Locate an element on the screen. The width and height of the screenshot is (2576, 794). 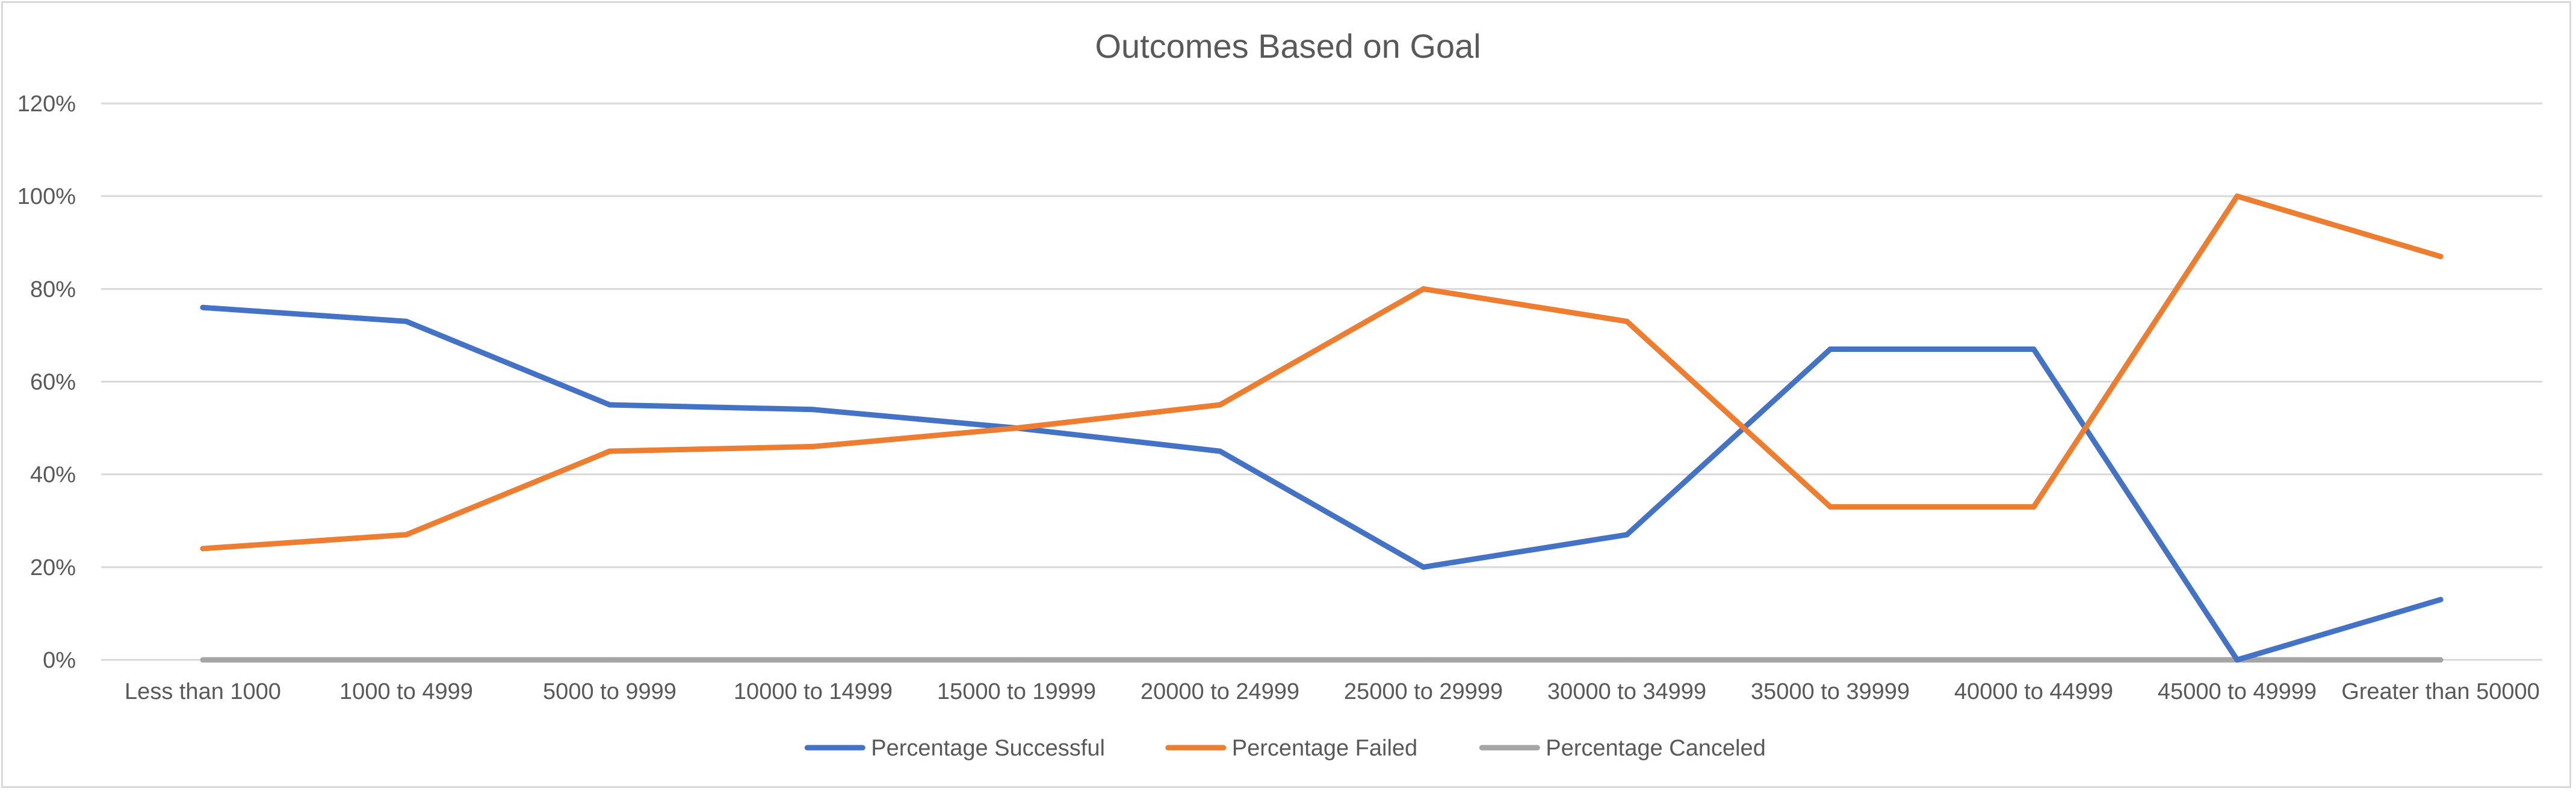
legend-item: Percentage Canceled is located at coordinates (1622, 749).